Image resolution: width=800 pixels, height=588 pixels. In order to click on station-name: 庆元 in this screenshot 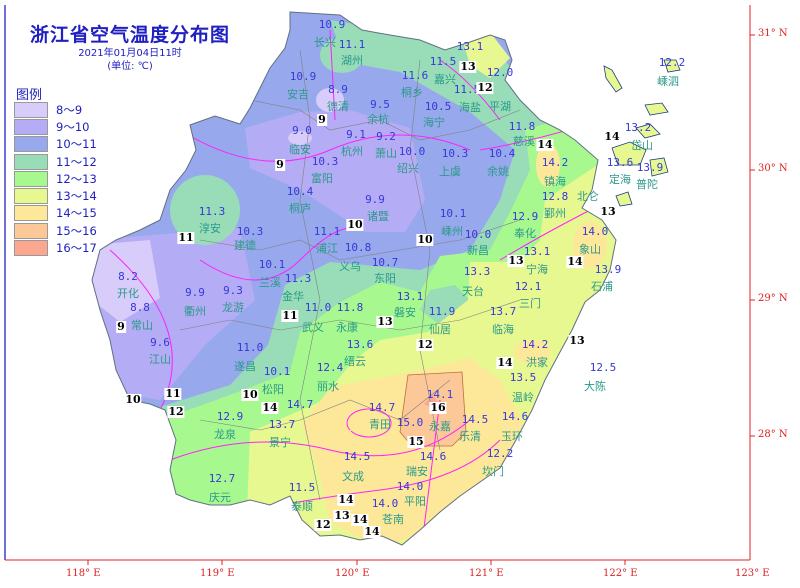, I will do `click(220, 497)`.